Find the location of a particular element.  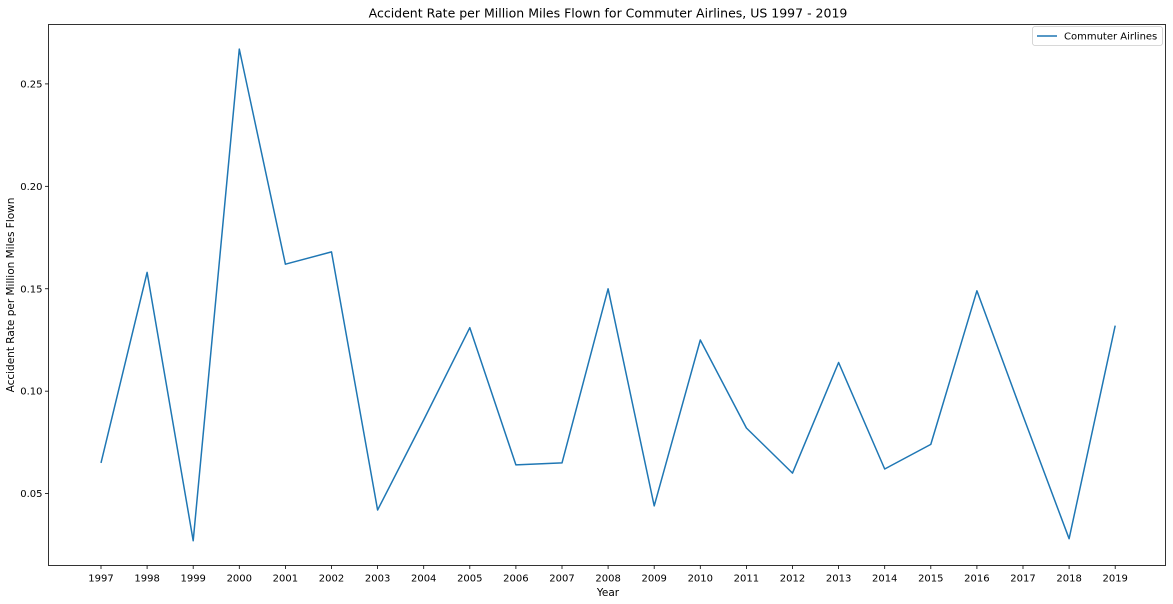

x-tick-label: 2008 is located at coordinates (607, 579).